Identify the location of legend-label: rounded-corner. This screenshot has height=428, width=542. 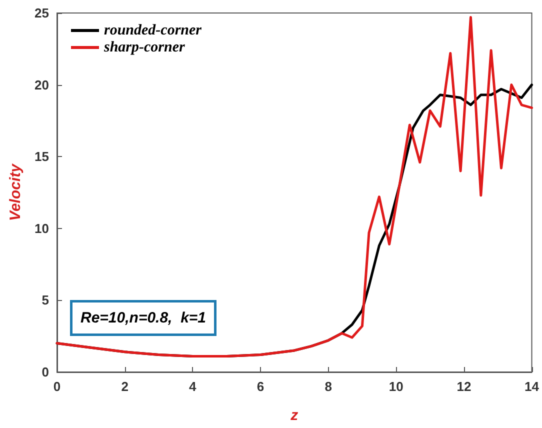
(153, 30).